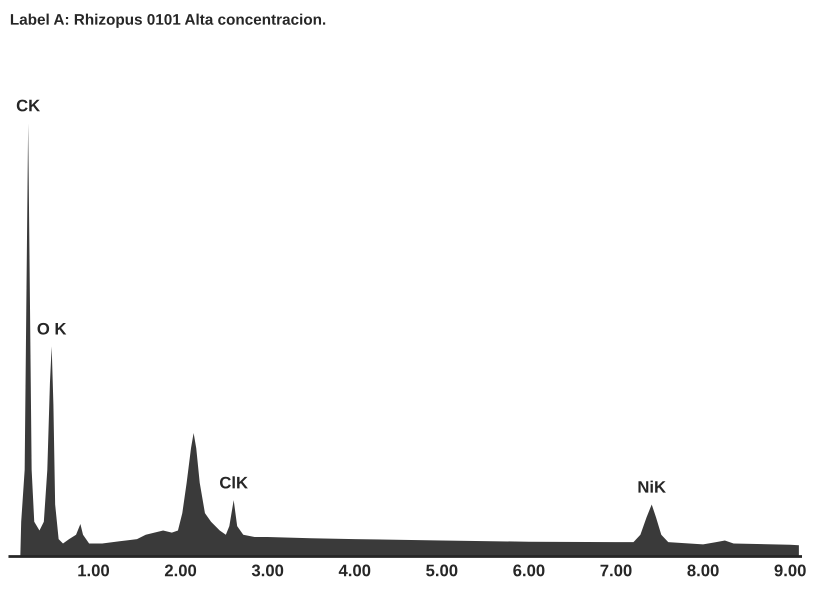  What do you see at coordinates (442, 570) in the screenshot?
I see `x-tick-label: 5.00` at bounding box center [442, 570].